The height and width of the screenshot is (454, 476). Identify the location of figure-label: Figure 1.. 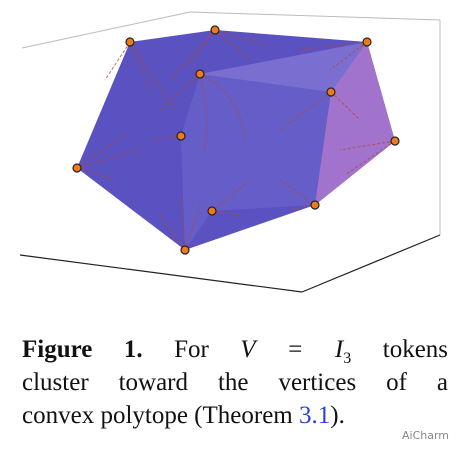
(82, 349).